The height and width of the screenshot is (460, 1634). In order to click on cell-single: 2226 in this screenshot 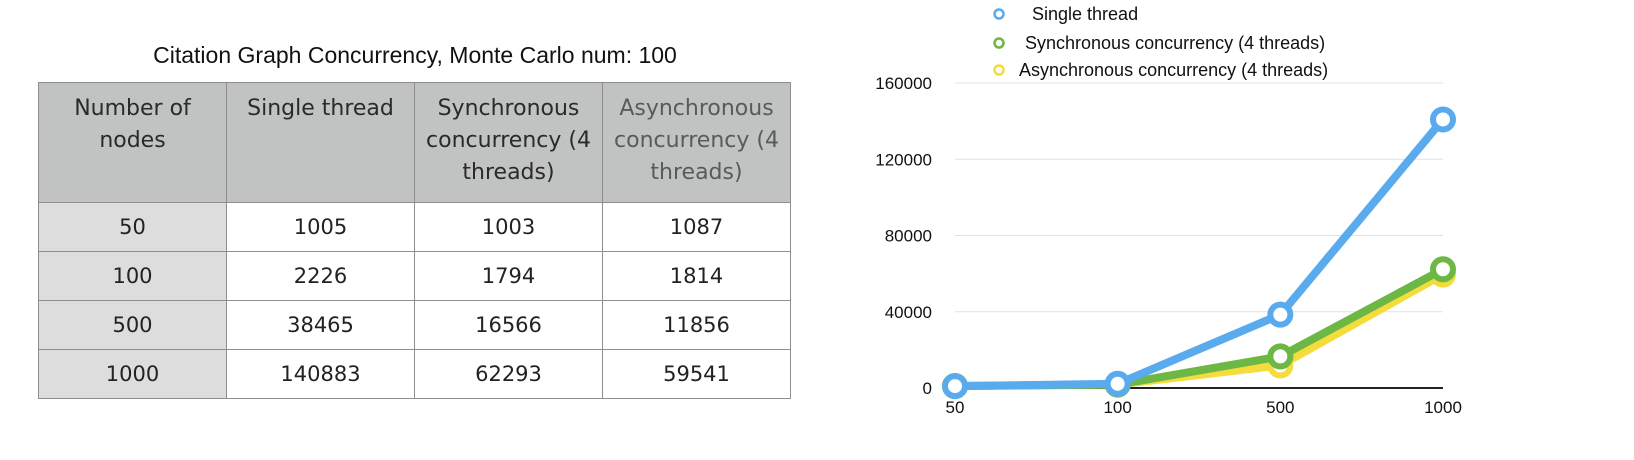, I will do `click(320, 276)`.